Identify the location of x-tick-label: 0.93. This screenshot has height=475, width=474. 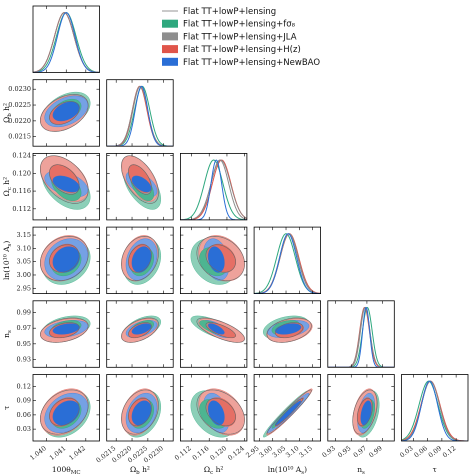
(329, 451).